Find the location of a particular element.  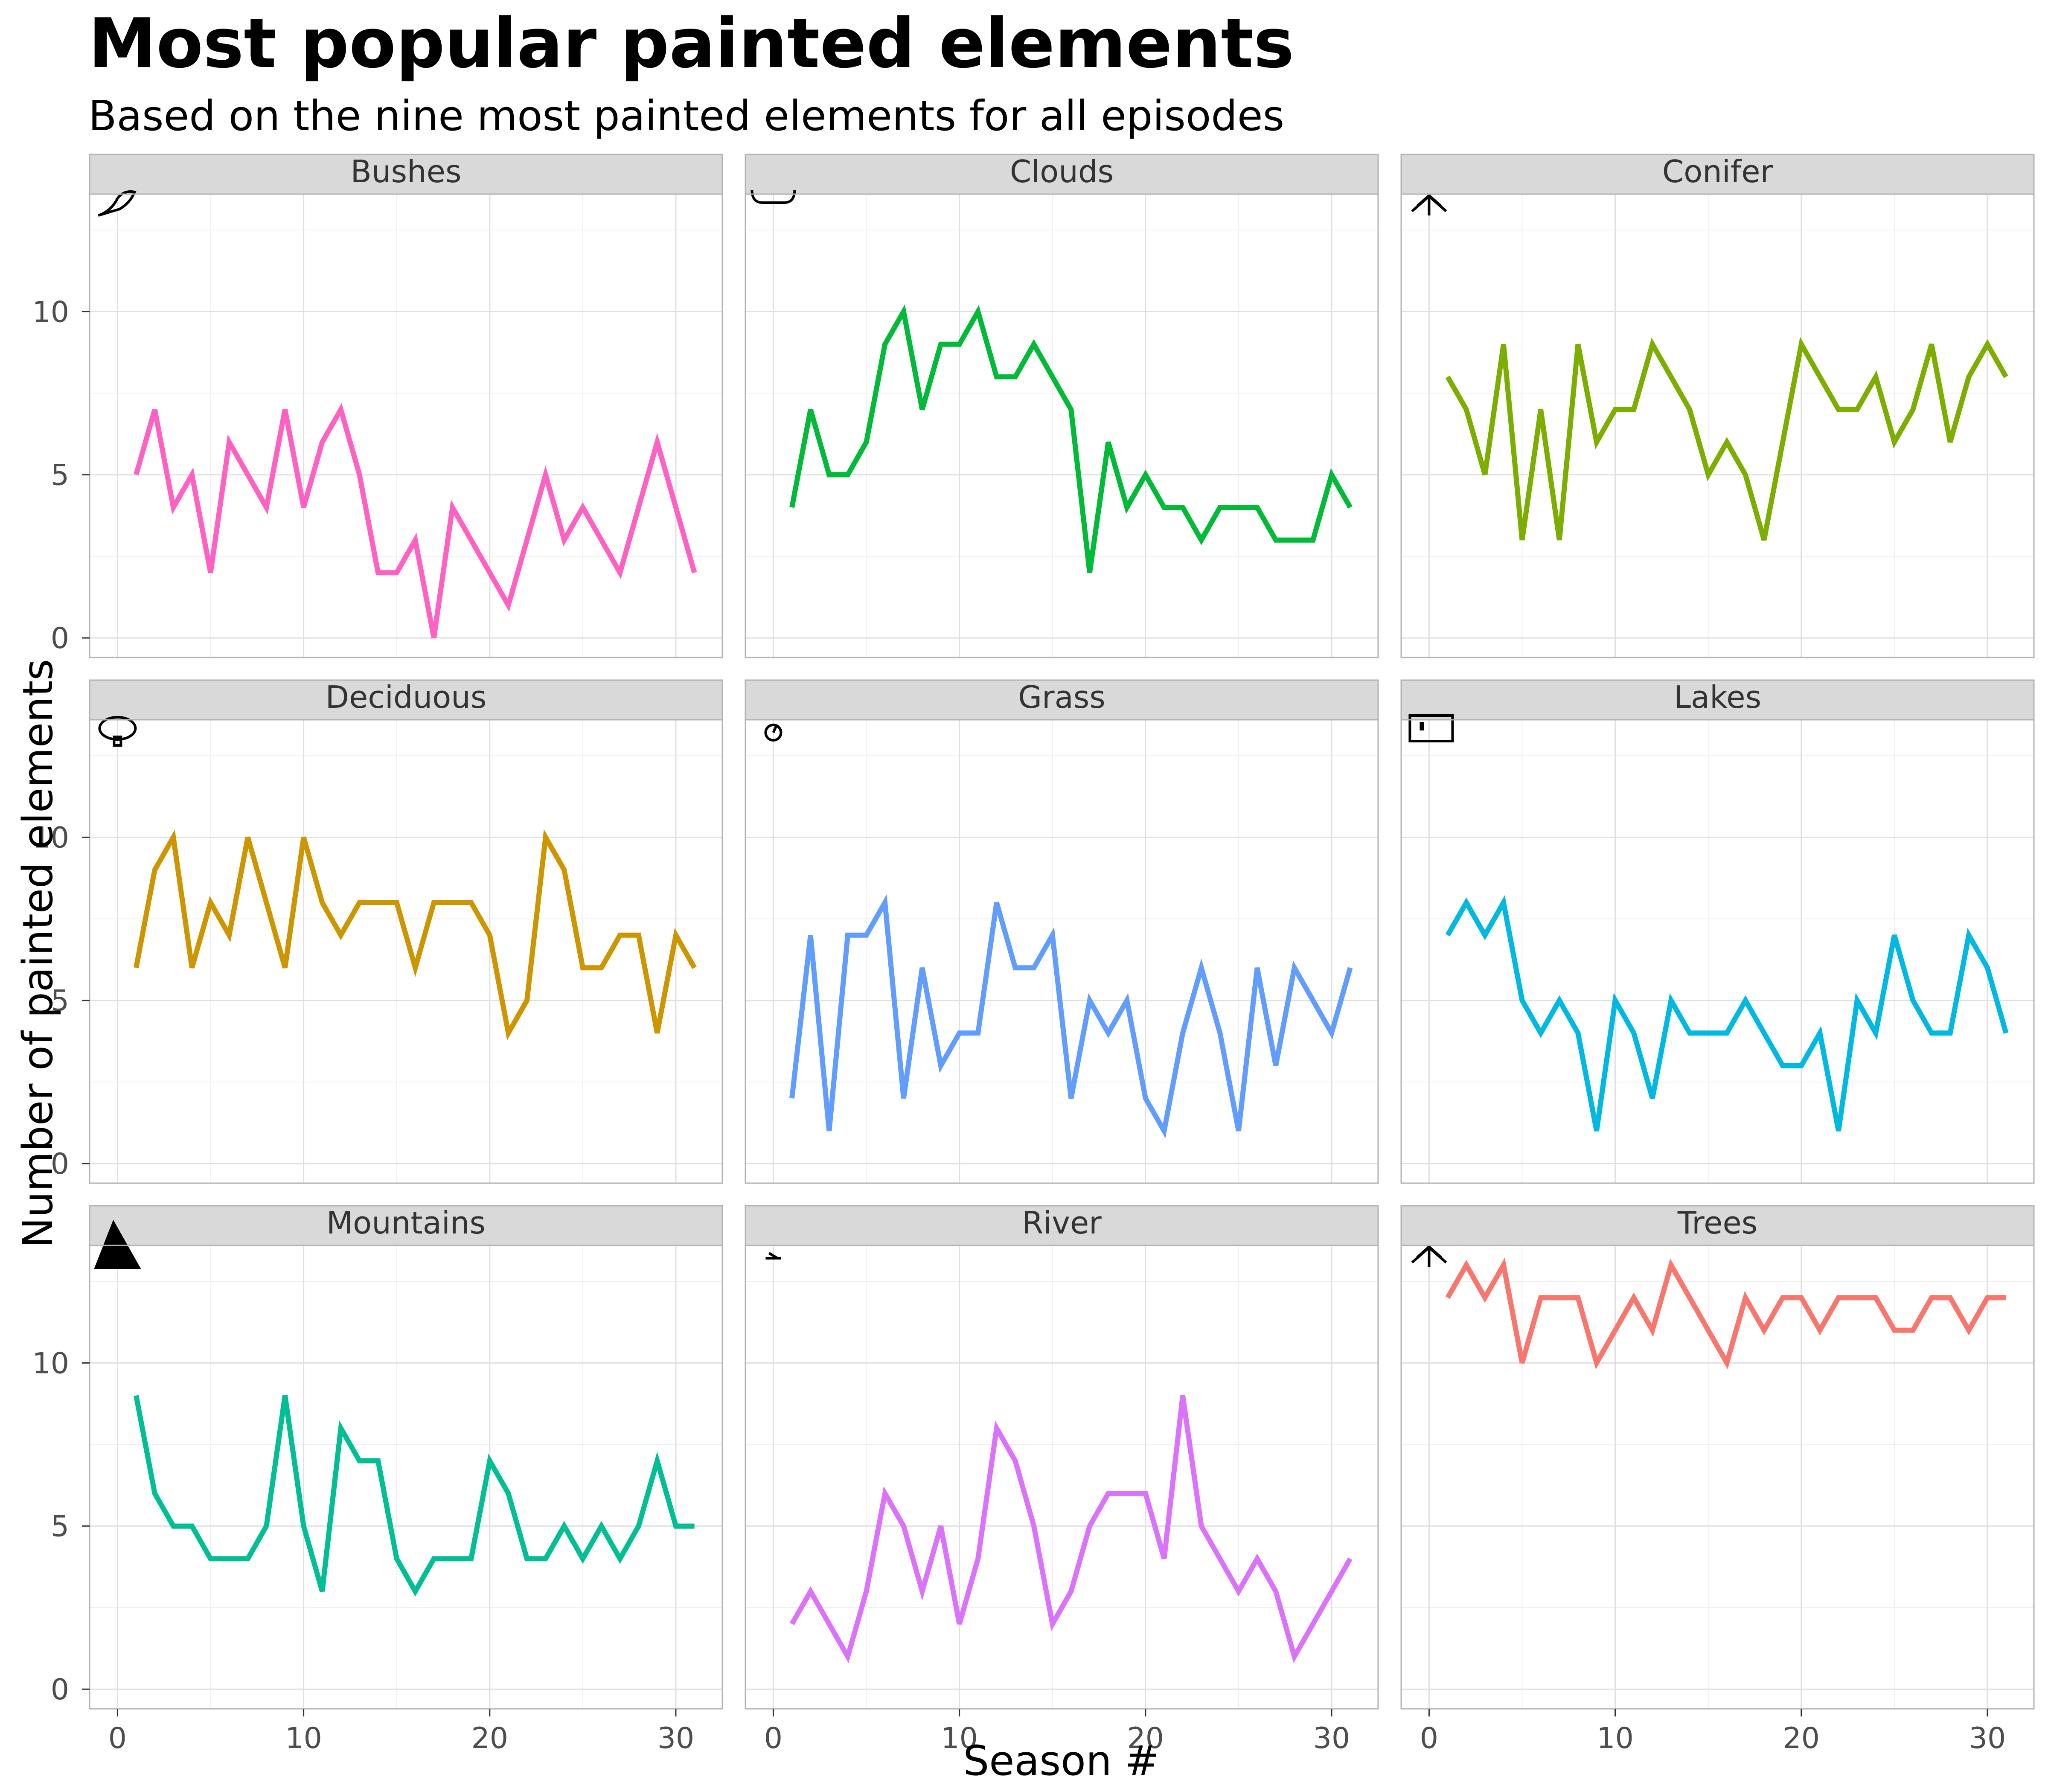

tree-icon is located at coordinates (1429, 1256).